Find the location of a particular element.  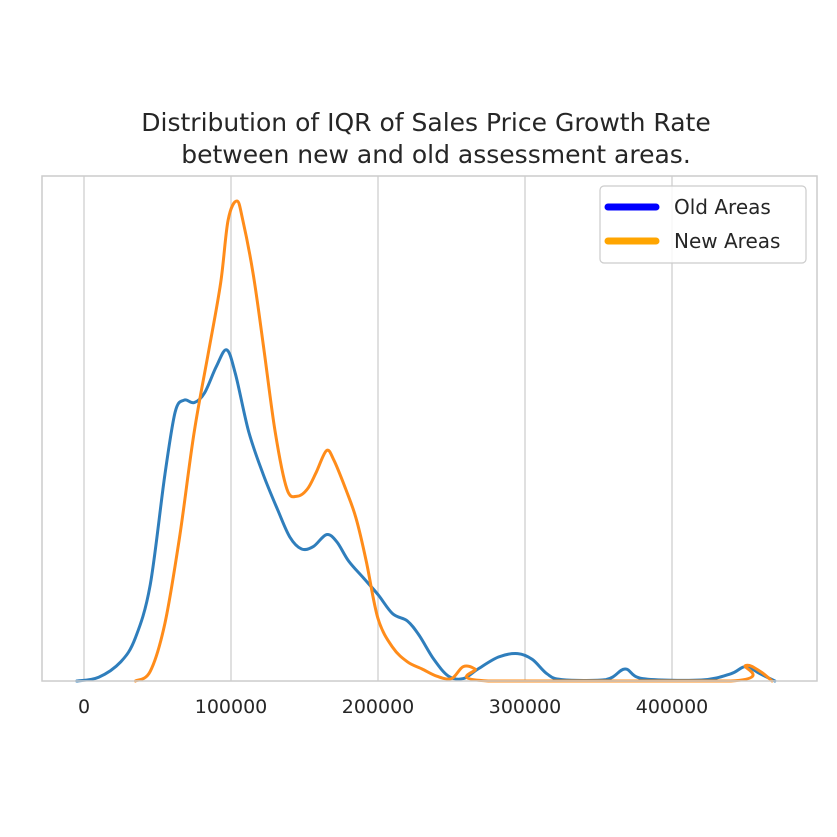

chart-title-line-2: between new and old assessment areas. is located at coordinates (436, 154).